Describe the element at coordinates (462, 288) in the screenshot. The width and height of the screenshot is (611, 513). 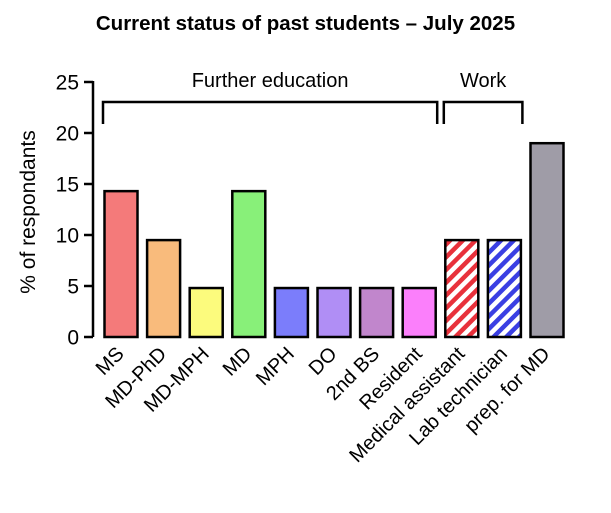
I see `bar-medical-assistant` at that location.